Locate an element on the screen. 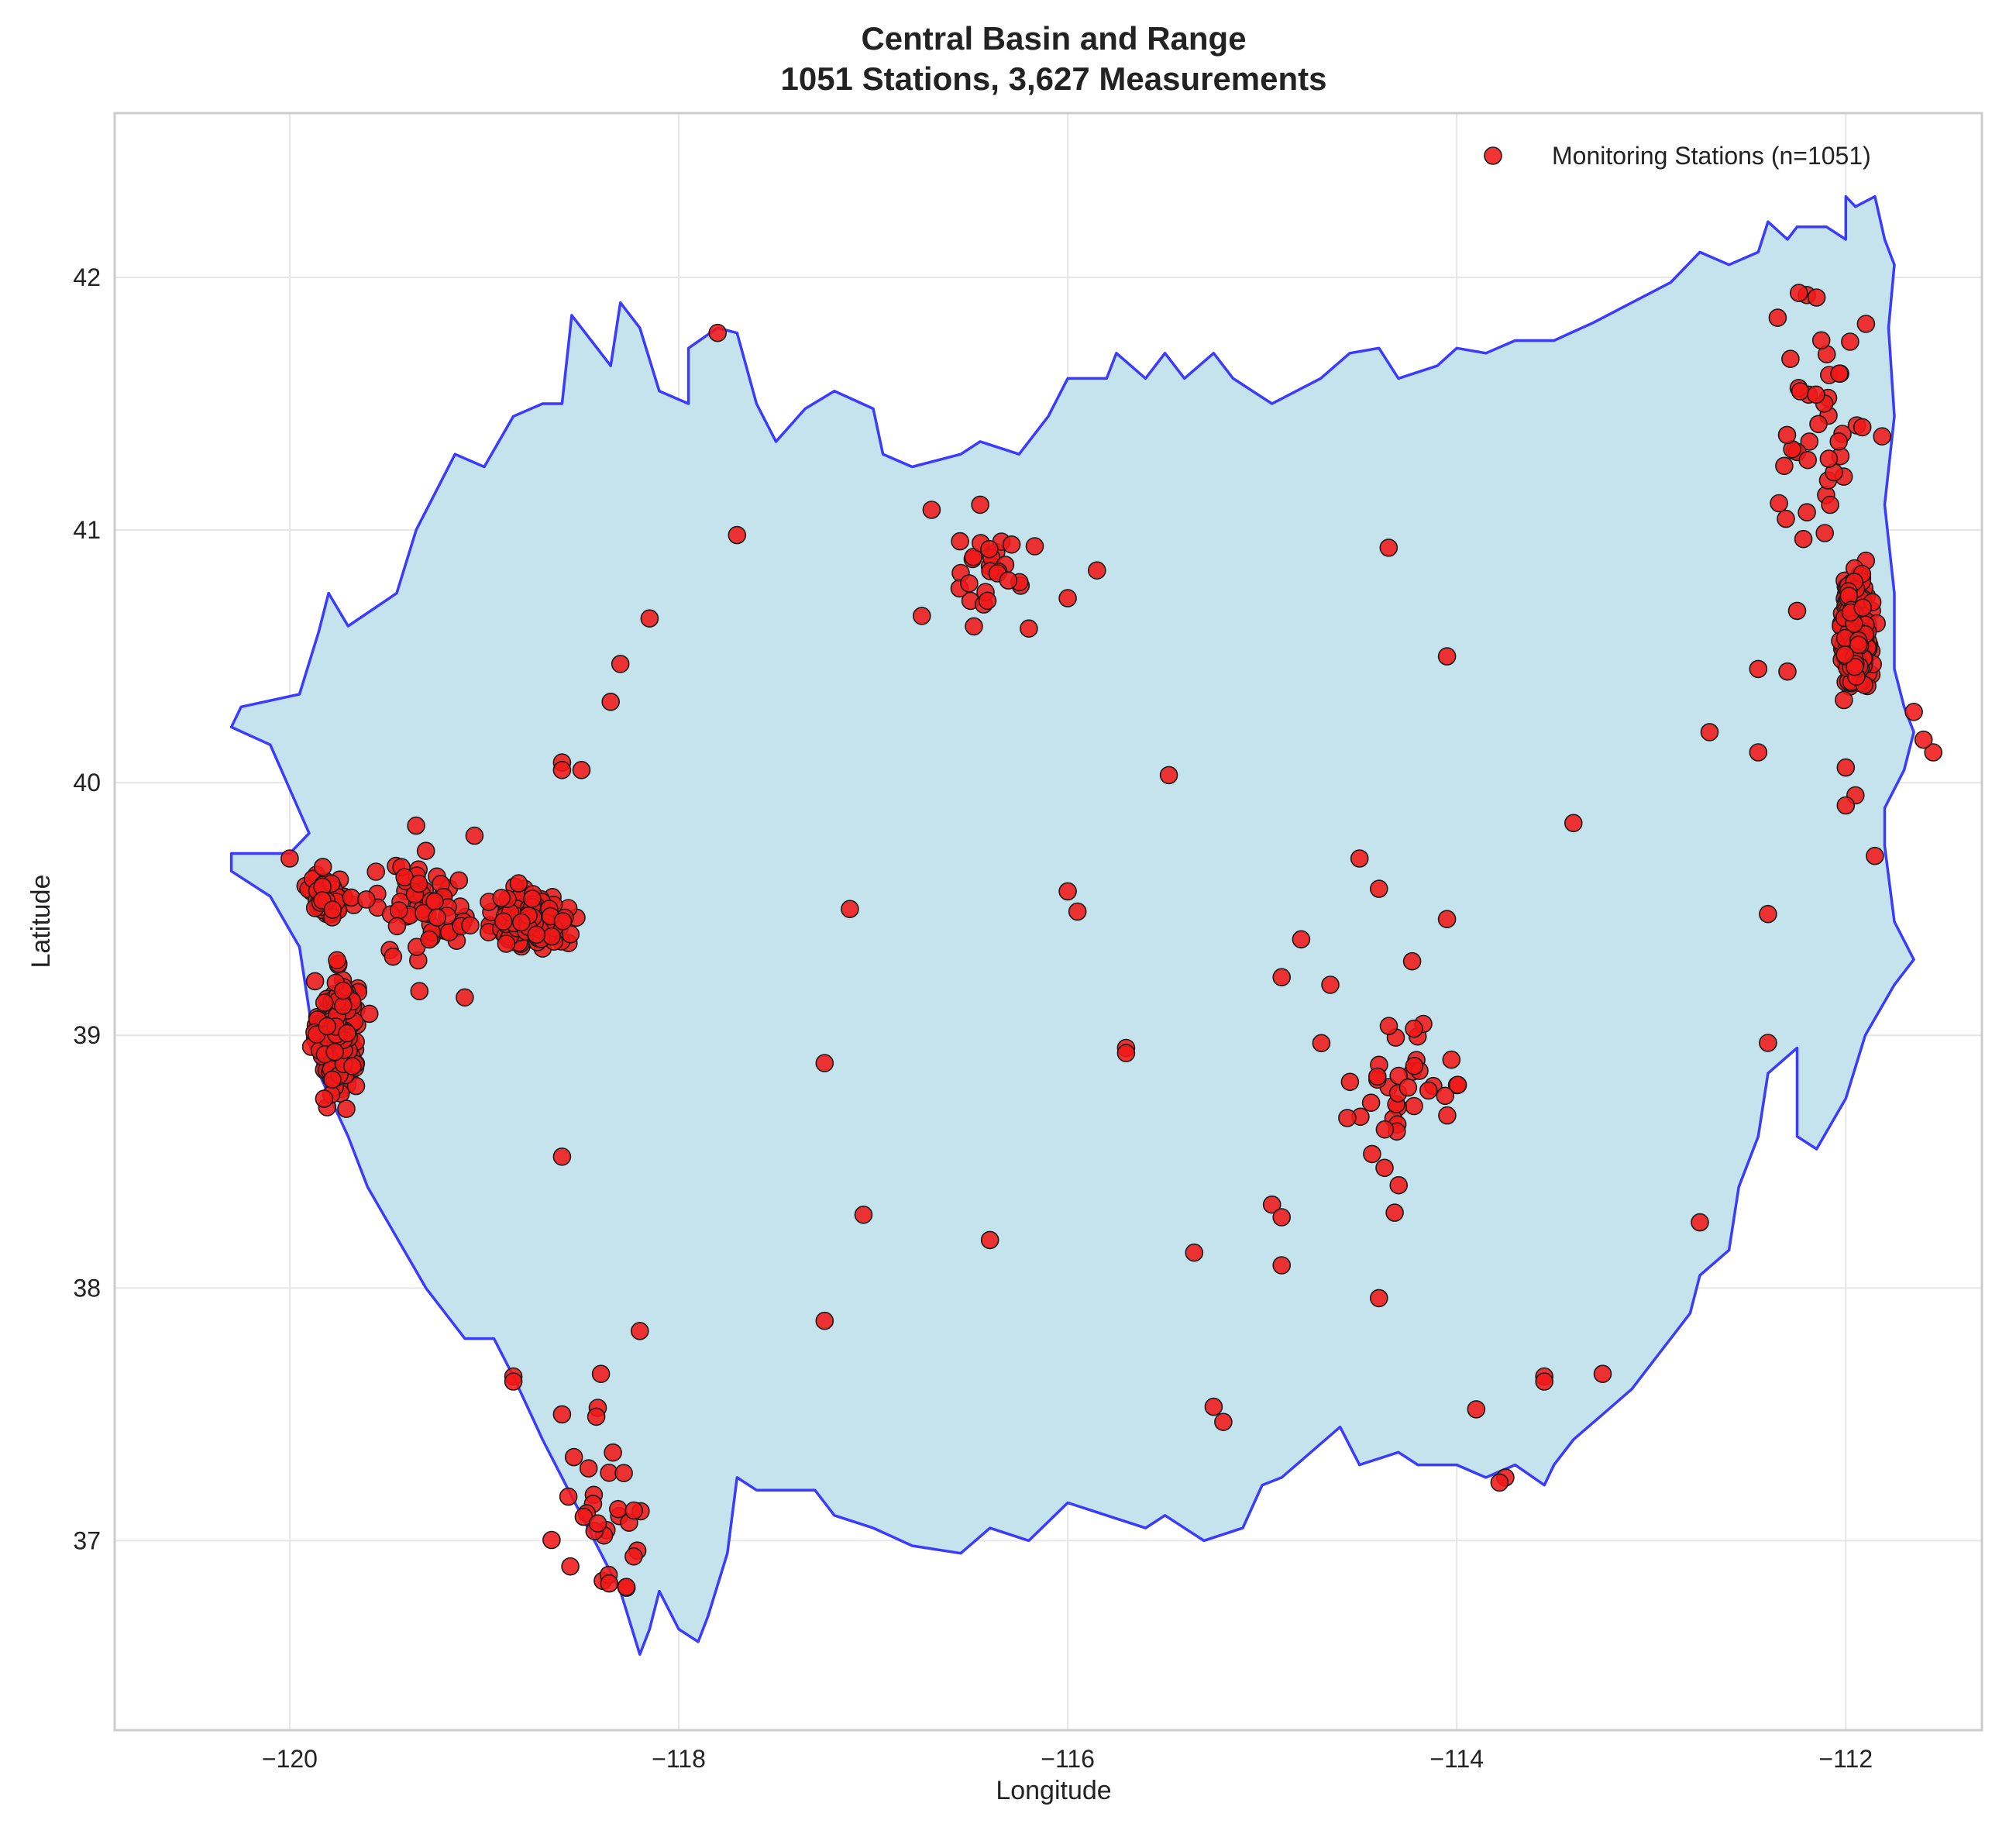 This screenshot has width=2016, height=1834. chart-title-line-2: 1051 Stations, 3,627 Measurements is located at coordinates (1053, 78).